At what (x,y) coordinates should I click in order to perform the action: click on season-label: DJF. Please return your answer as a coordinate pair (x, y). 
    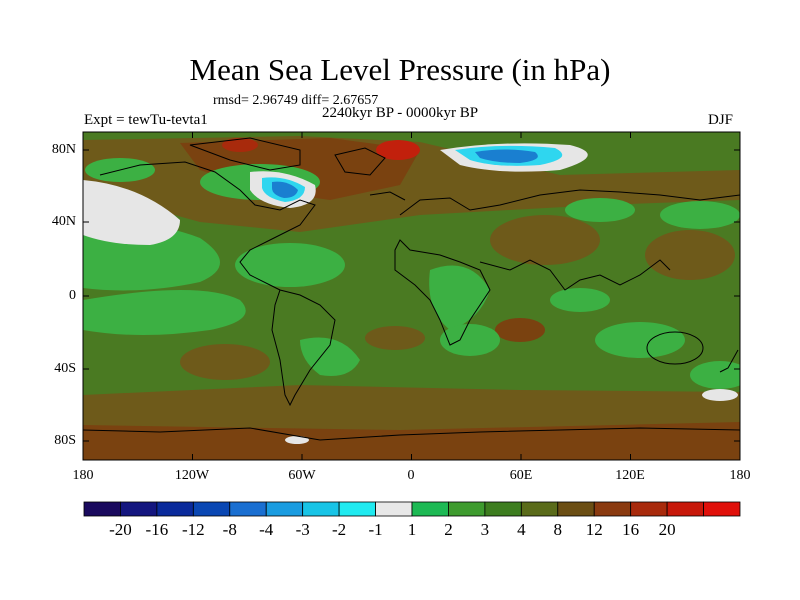
    Looking at the image, I should click on (721, 120).